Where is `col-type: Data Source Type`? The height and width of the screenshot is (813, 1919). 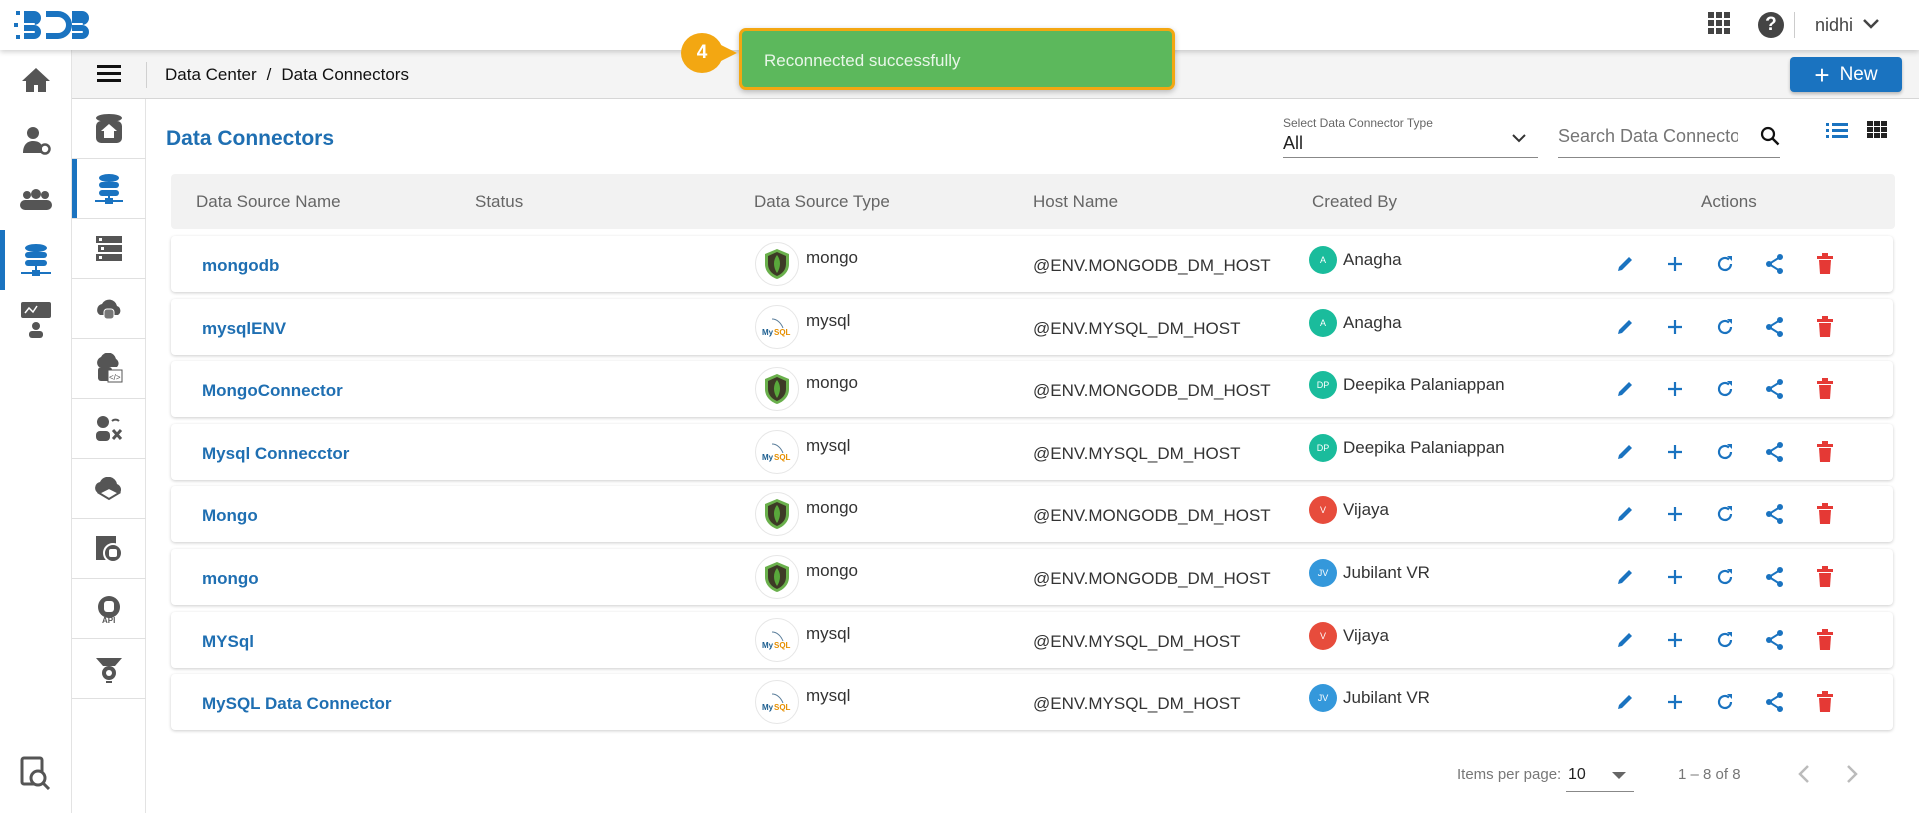 col-type: Data Source Type is located at coordinates (822, 201).